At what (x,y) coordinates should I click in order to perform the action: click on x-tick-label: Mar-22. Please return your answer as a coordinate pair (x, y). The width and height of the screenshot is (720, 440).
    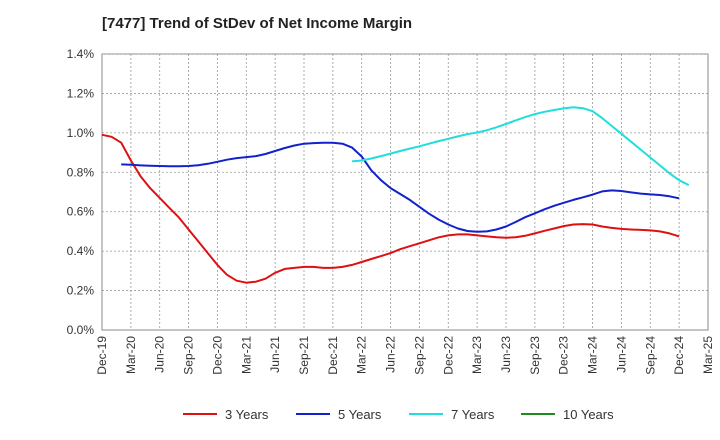
    Looking at the image, I should click on (362, 355).